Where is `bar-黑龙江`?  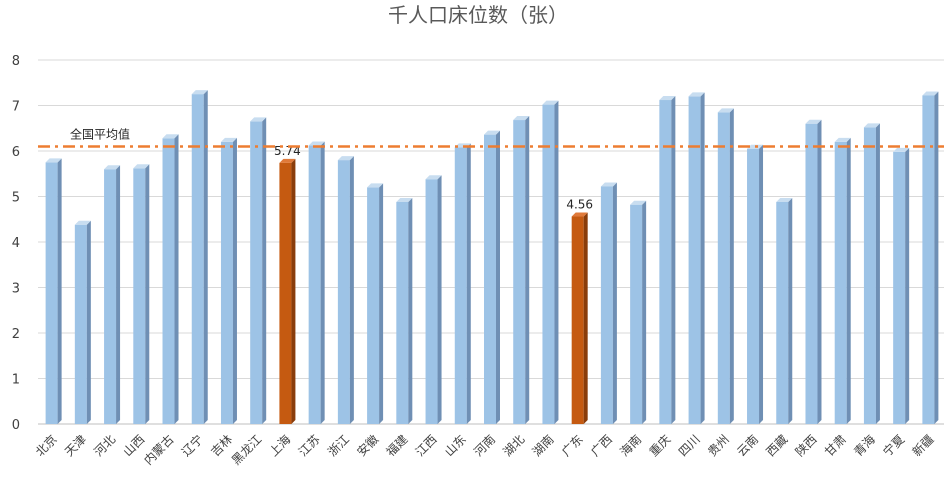 bar-黑龙江 is located at coordinates (258, 271).